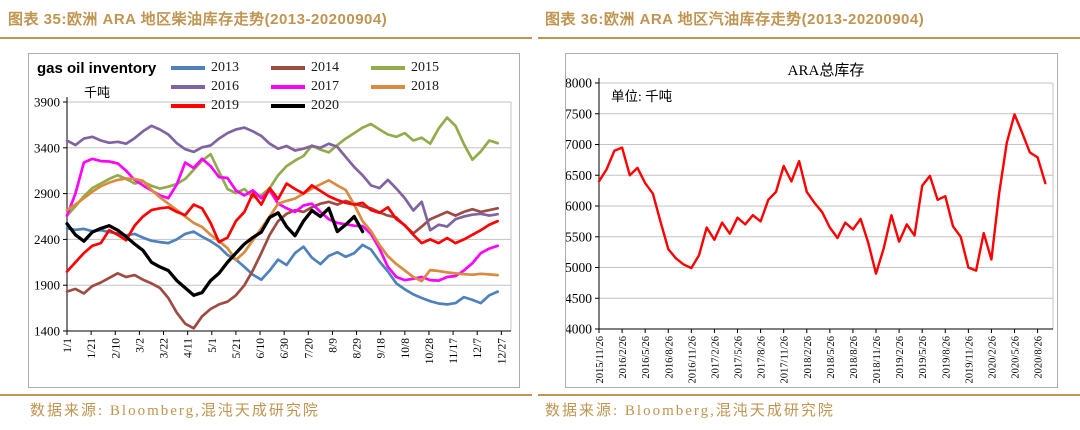 This screenshot has height=430, width=1080. Describe the element at coordinates (237, 348) in the screenshot. I see `x-tick-label: 5/21` at that location.